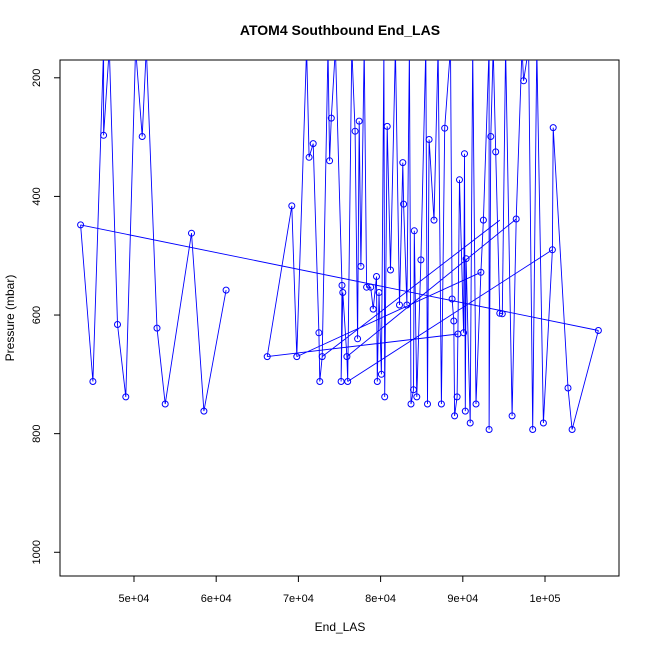  I want to click on y-axis-label: Pressure (mbar), so click(10, 318).